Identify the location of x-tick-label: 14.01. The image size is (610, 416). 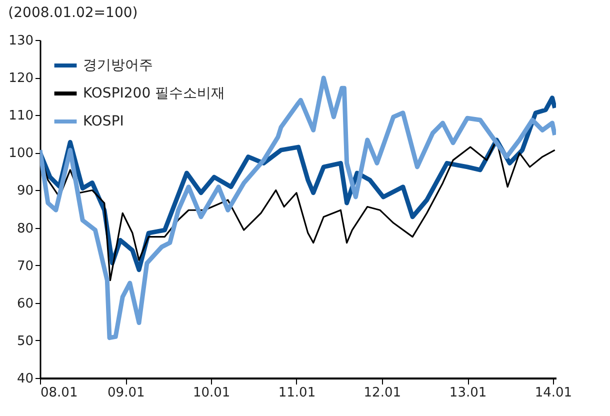
(553, 393).